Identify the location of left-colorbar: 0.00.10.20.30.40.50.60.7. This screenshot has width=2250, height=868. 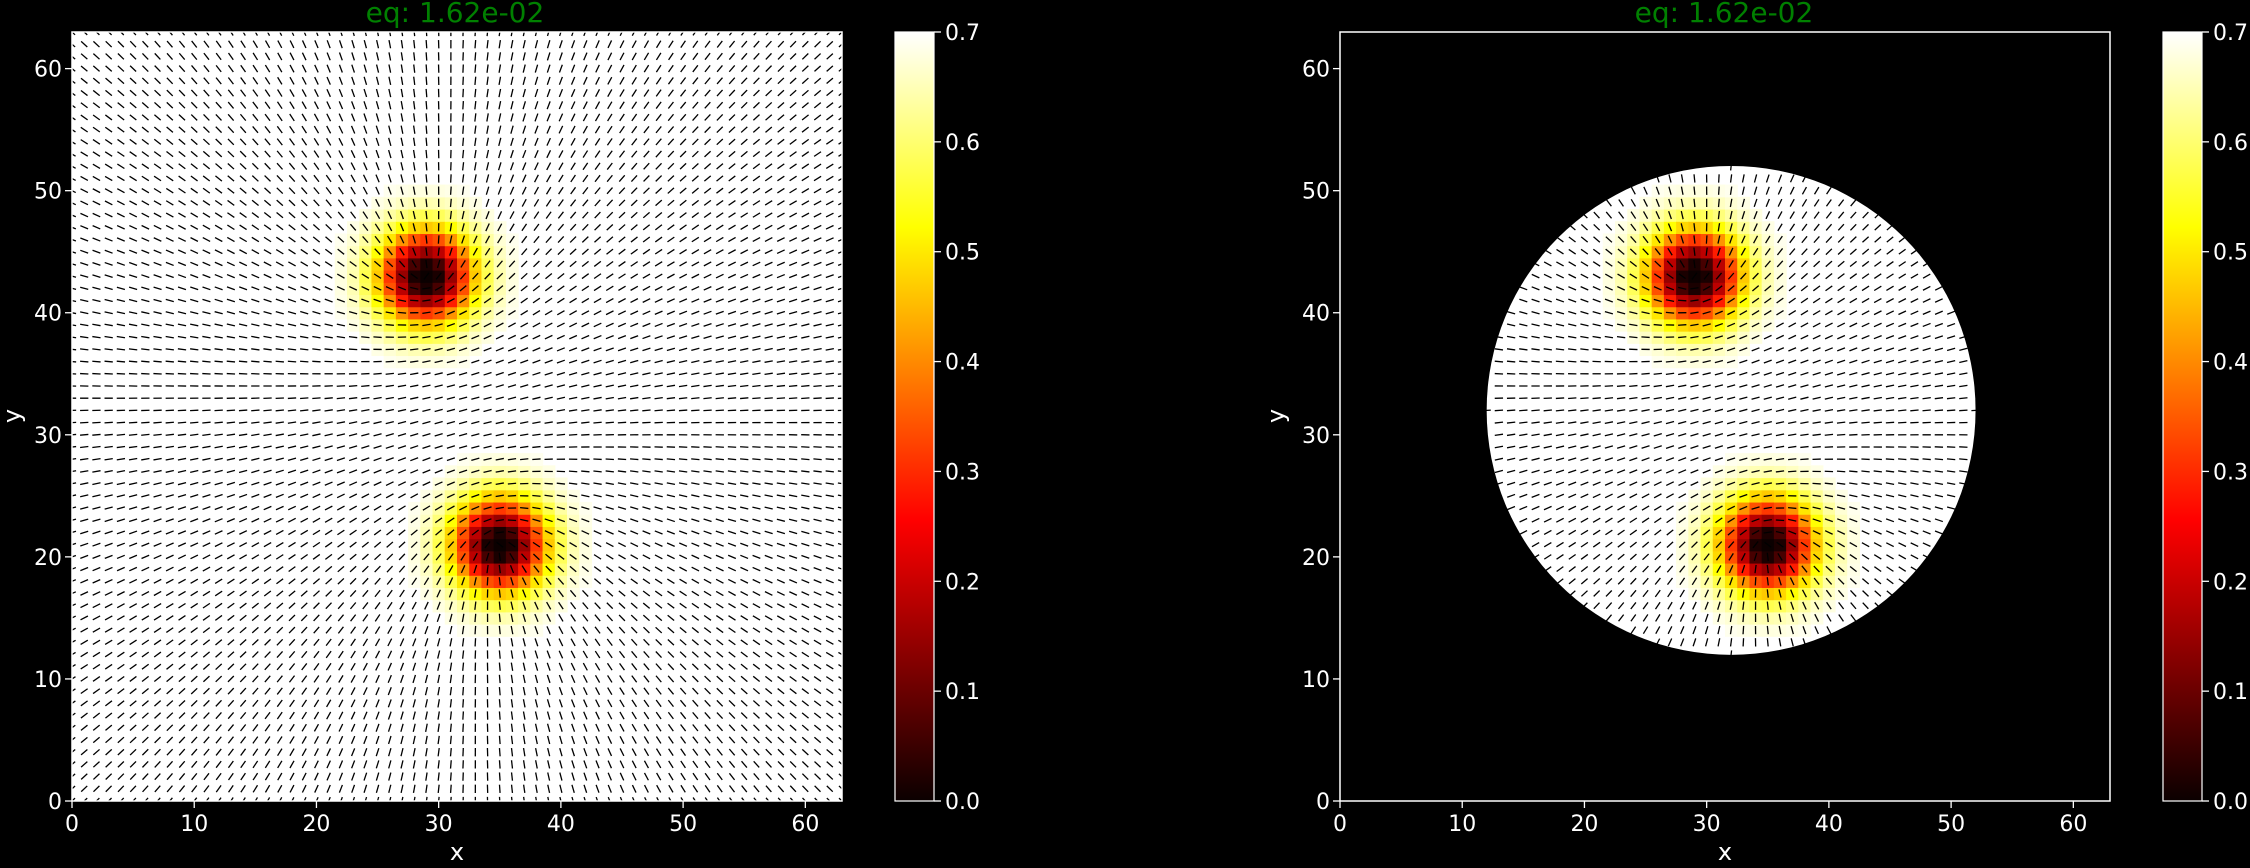
(937, 418).